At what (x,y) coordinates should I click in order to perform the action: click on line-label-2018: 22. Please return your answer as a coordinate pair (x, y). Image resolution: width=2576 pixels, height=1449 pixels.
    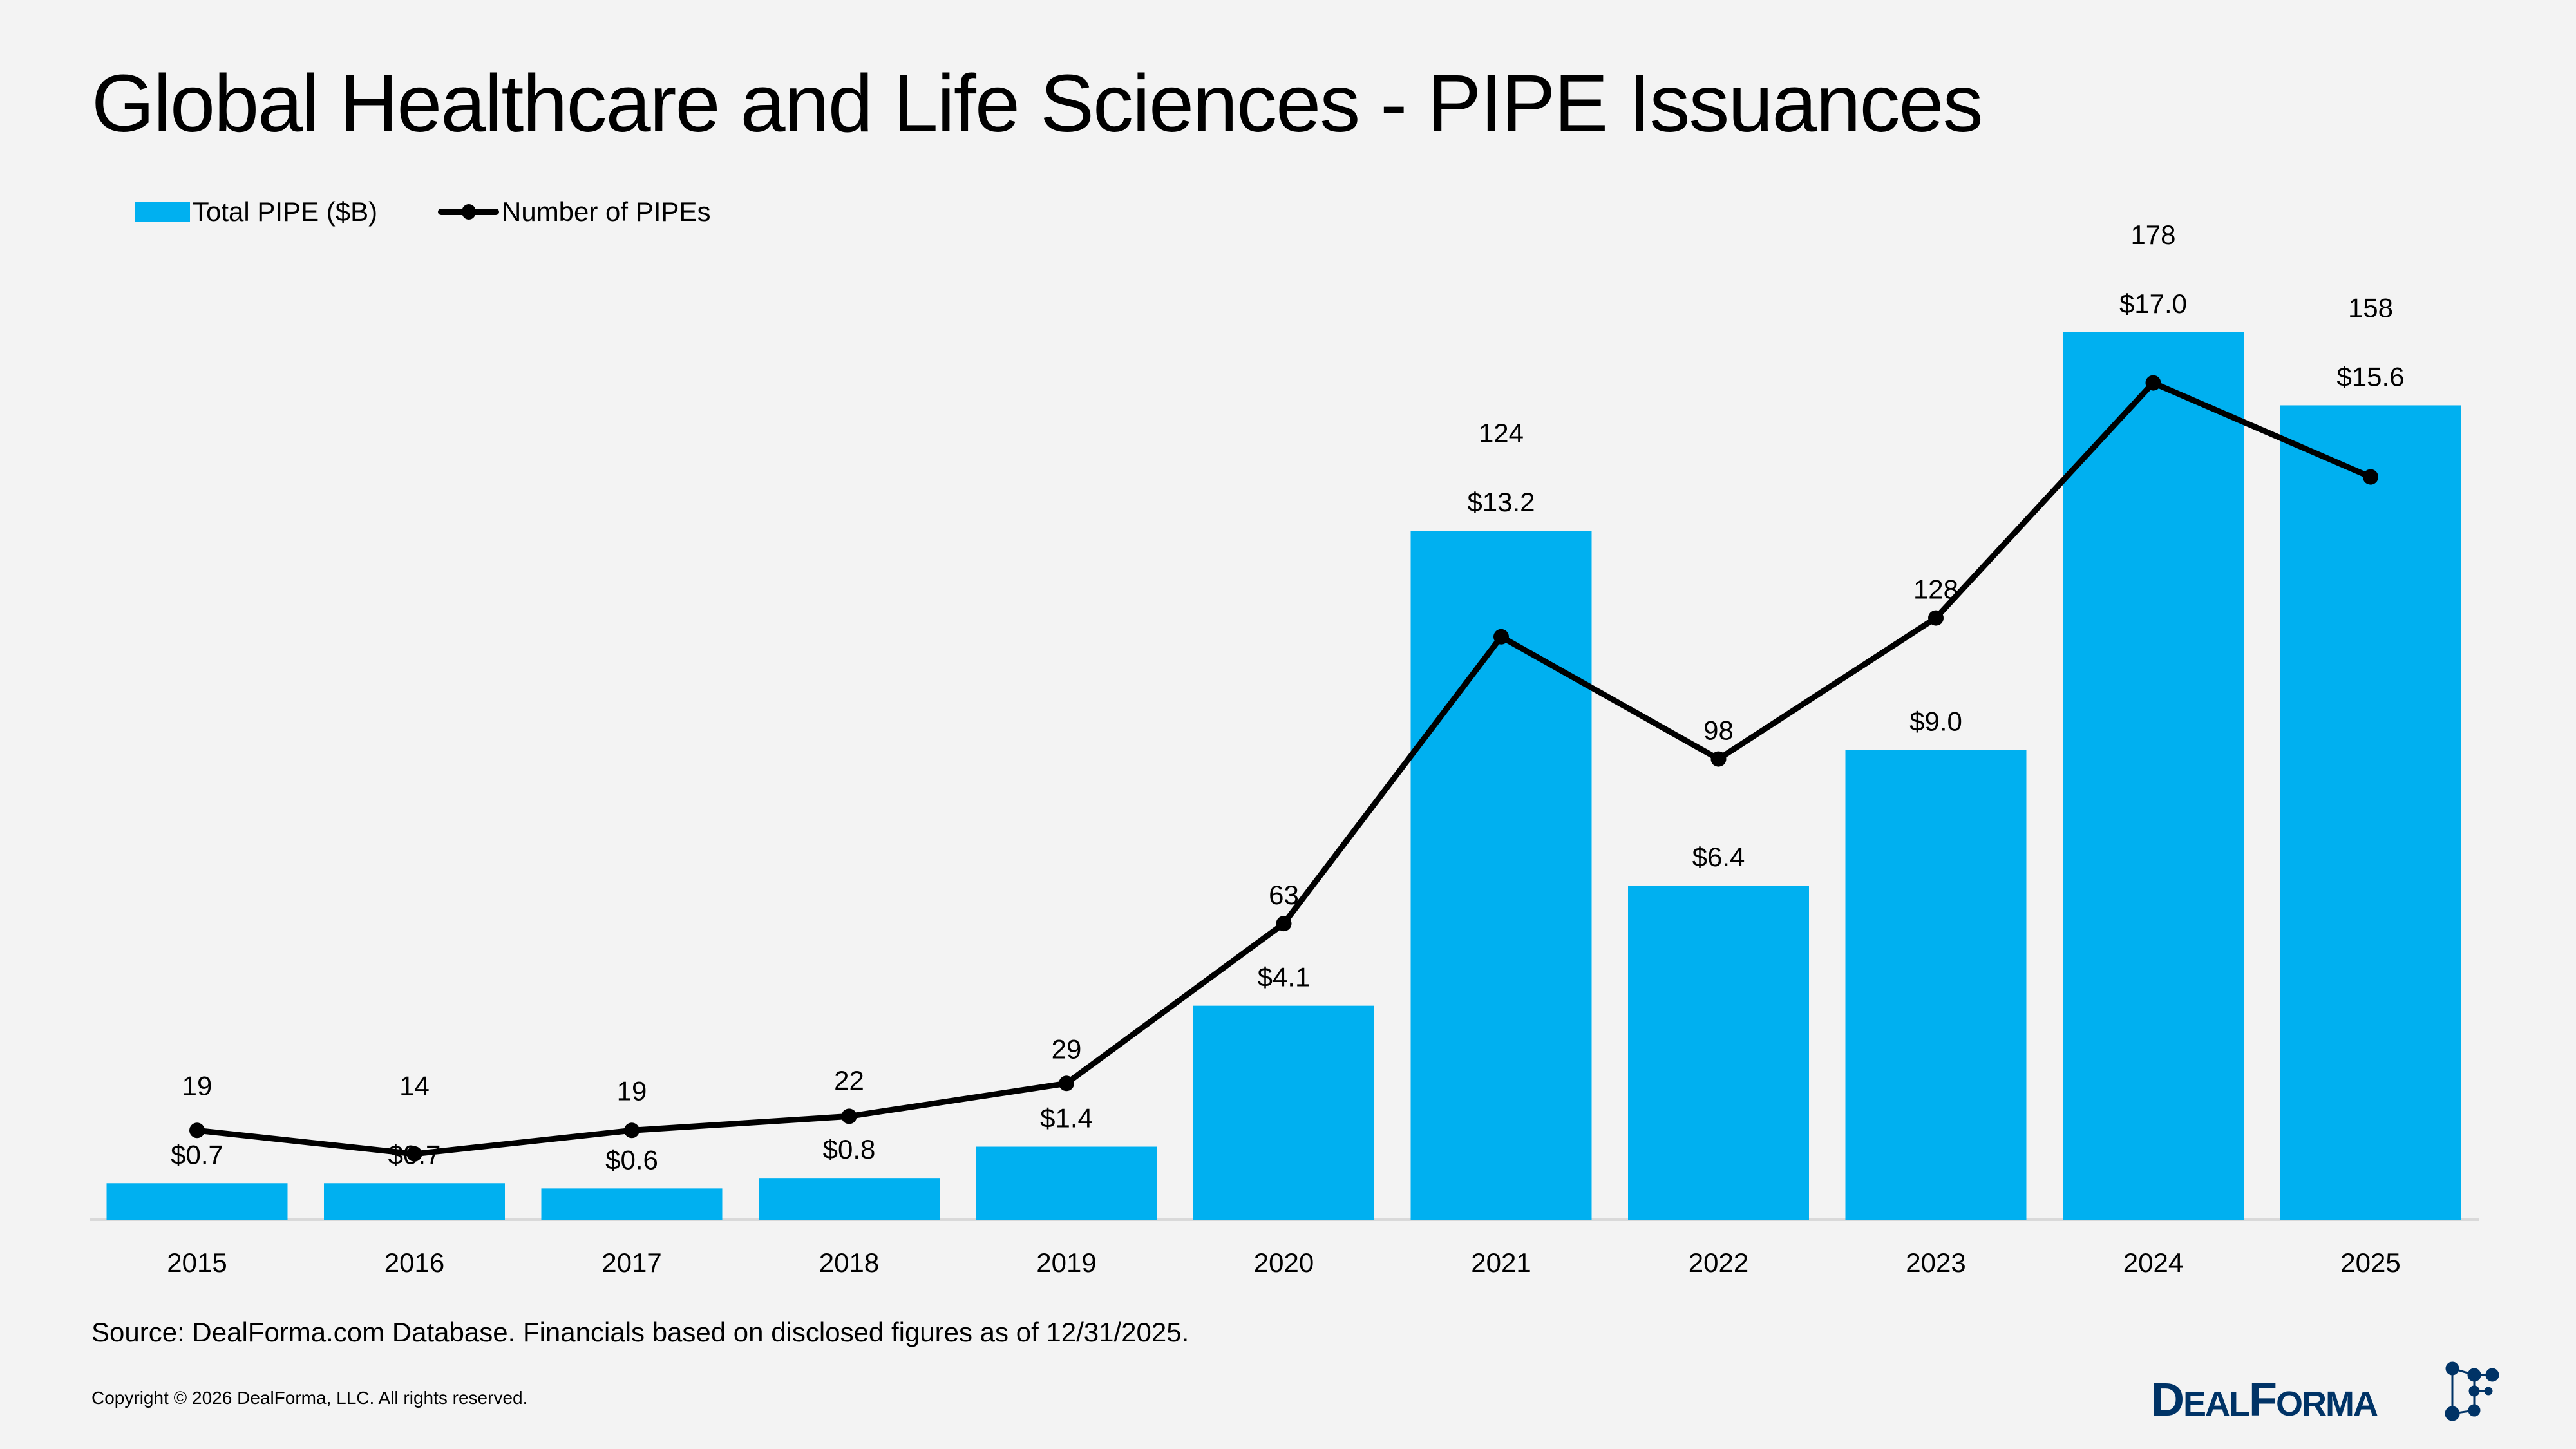
    Looking at the image, I should click on (849, 1080).